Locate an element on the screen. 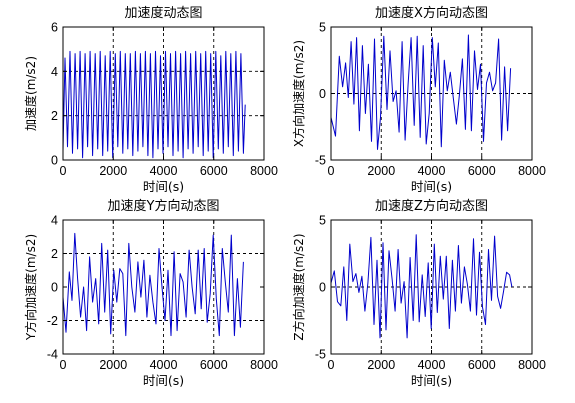 The image size is (575, 403). y-axis-label: Y方向加速度(m/s2) is located at coordinates (30, 287).